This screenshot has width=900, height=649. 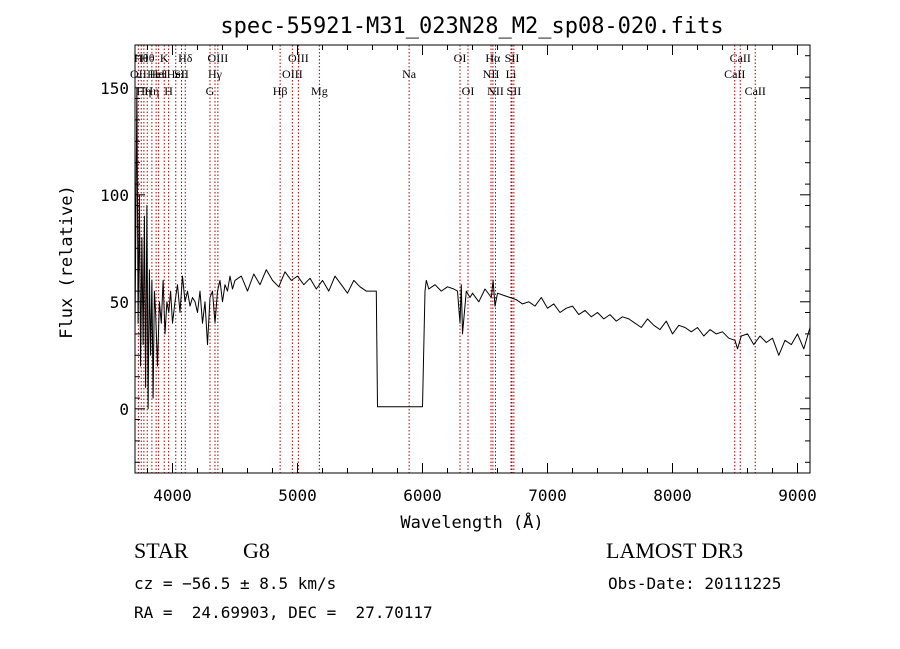 What do you see at coordinates (547, 495) in the screenshot?
I see `x-tick-label: 7000` at bounding box center [547, 495].